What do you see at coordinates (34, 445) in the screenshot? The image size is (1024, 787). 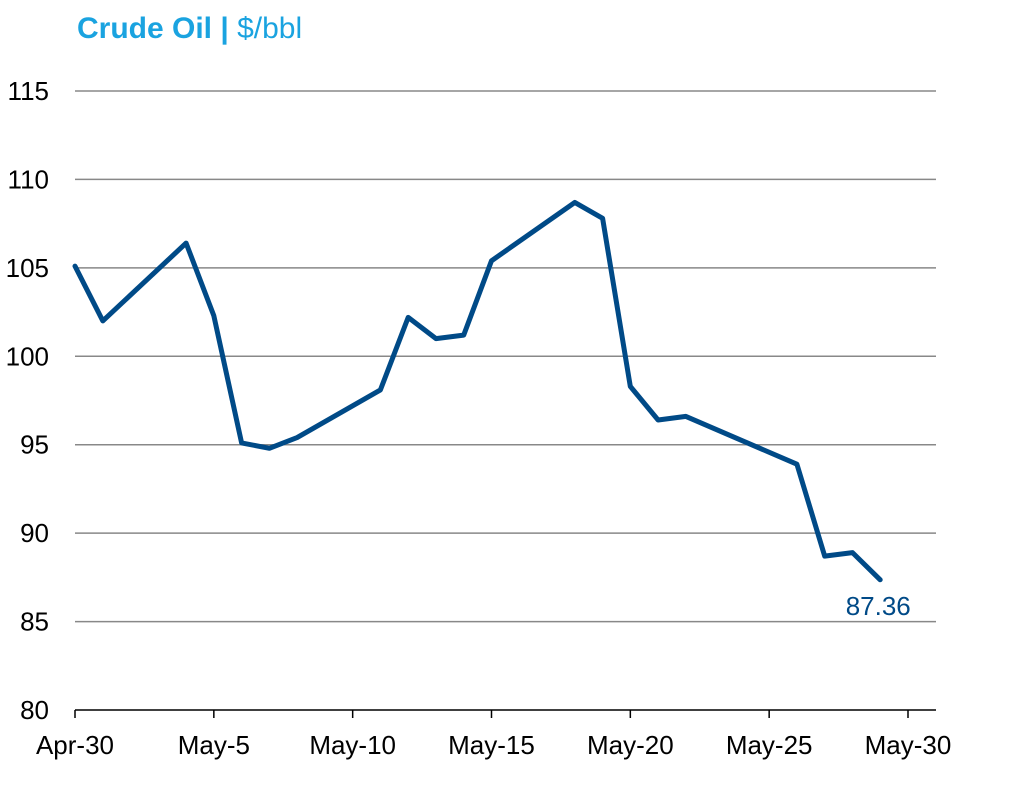 I see `y-tick-label: 95` at bounding box center [34, 445].